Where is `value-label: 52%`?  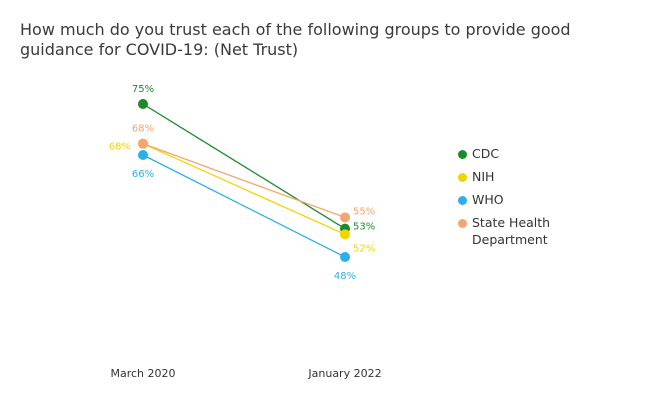
value-label: 52% is located at coordinates (364, 248).